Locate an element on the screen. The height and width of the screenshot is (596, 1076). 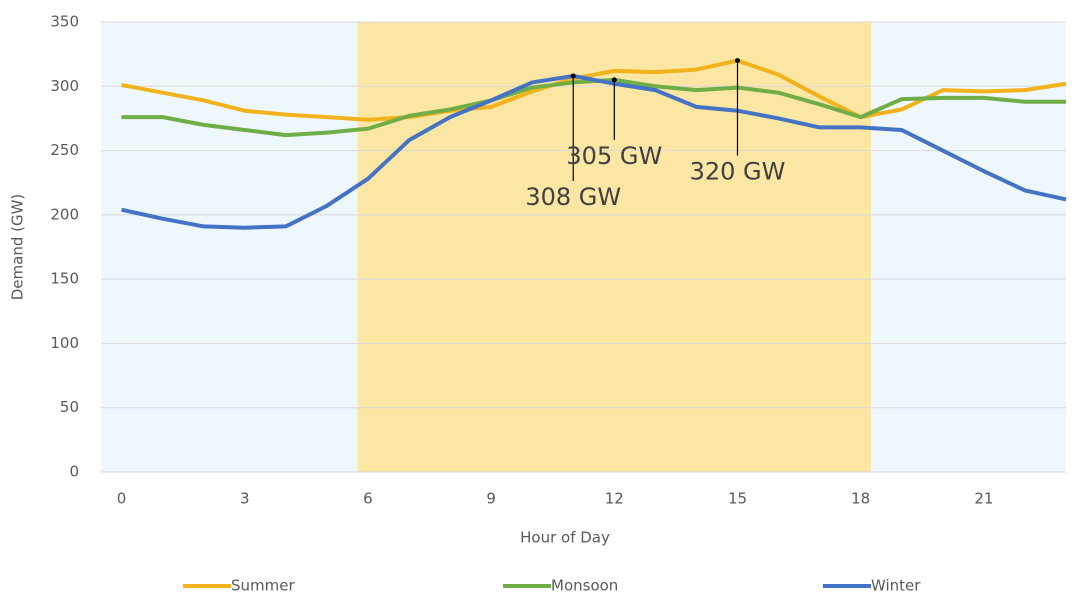
y-tick-label: 200 is located at coordinates (64, 214).